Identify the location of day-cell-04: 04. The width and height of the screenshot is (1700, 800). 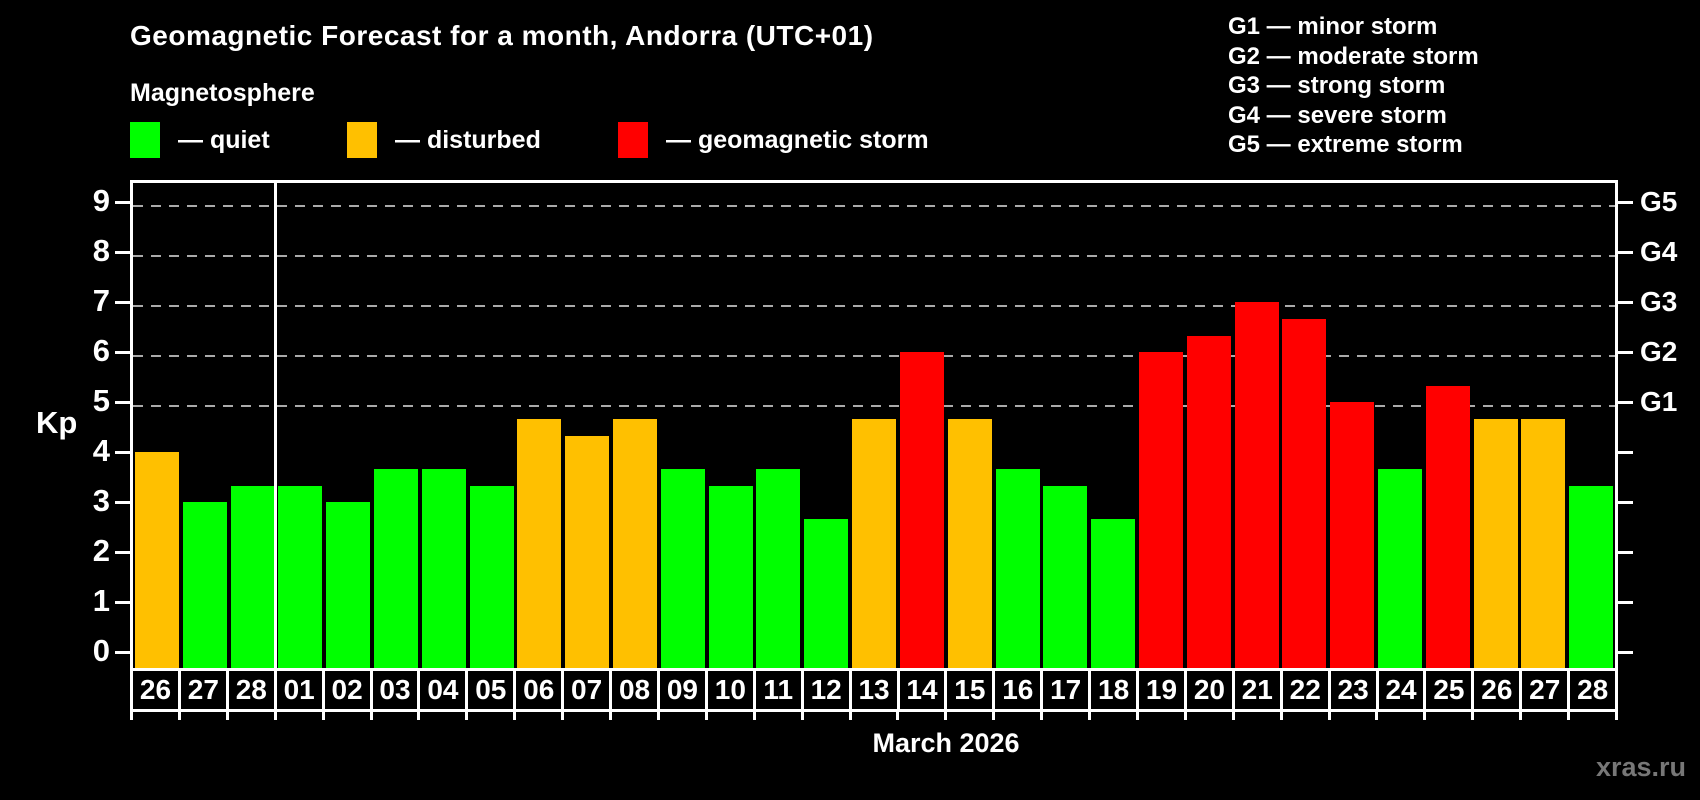
(441, 690).